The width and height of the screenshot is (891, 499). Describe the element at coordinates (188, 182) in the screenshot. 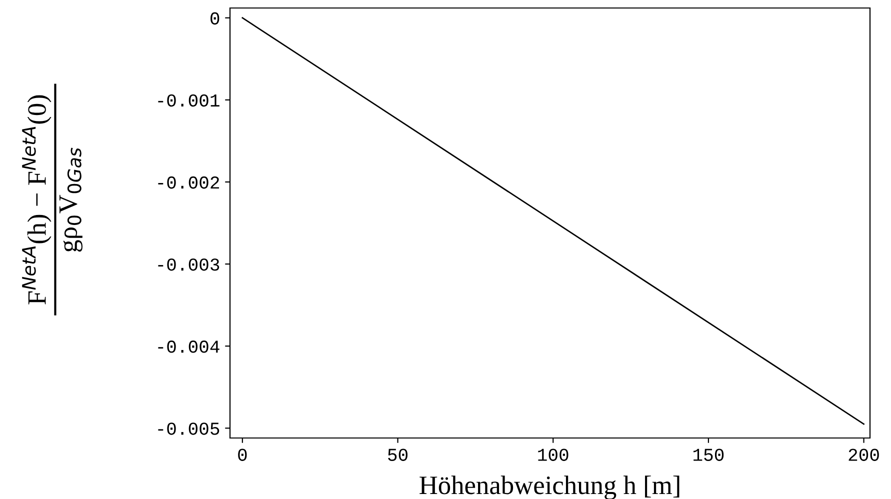

I see `y-tick-label: -0.002` at that location.